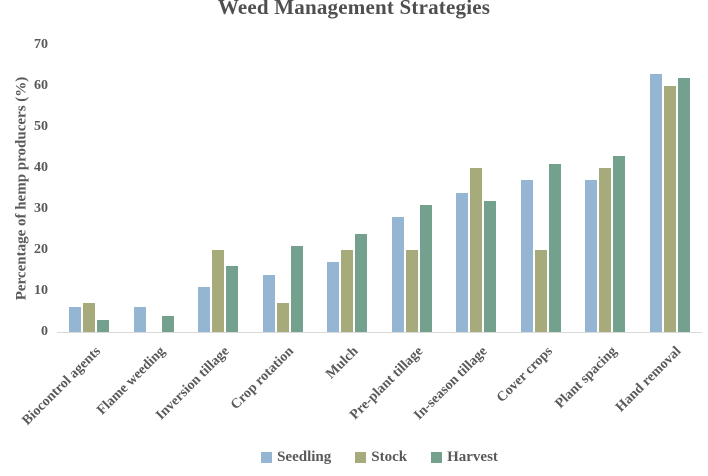  Describe the element at coordinates (591, 256) in the screenshot. I see `bar-seedling-plant-spacing` at that location.